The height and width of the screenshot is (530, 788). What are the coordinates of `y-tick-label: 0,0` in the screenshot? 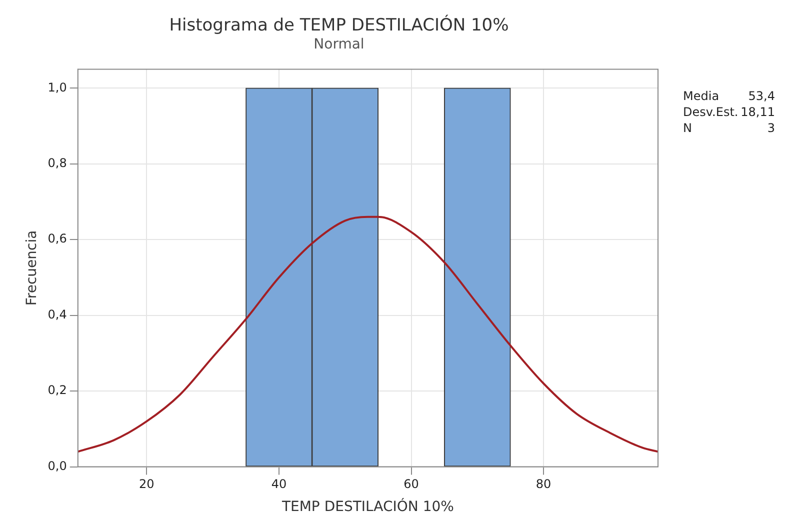 It's located at (57, 465).